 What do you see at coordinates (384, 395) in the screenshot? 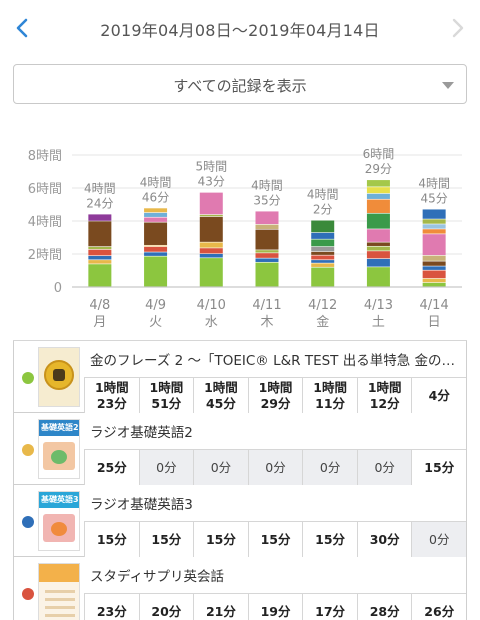
I see `daily-time-cell: 1時間 12分` at bounding box center [384, 395].